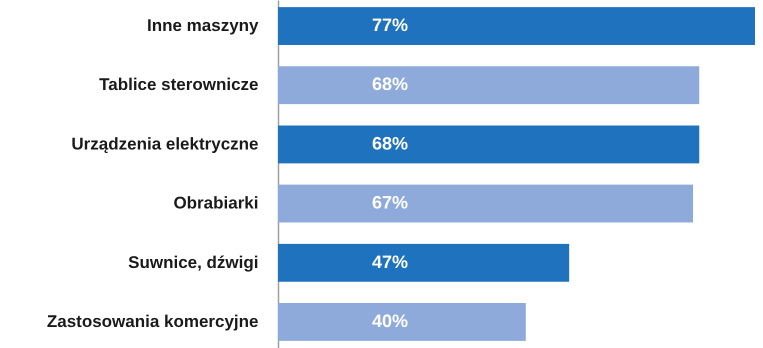 The image size is (763, 348). Describe the element at coordinates (164, 144) in the screenshot. I see `y-tick-label: Urządzenia elektryczne` at that location.